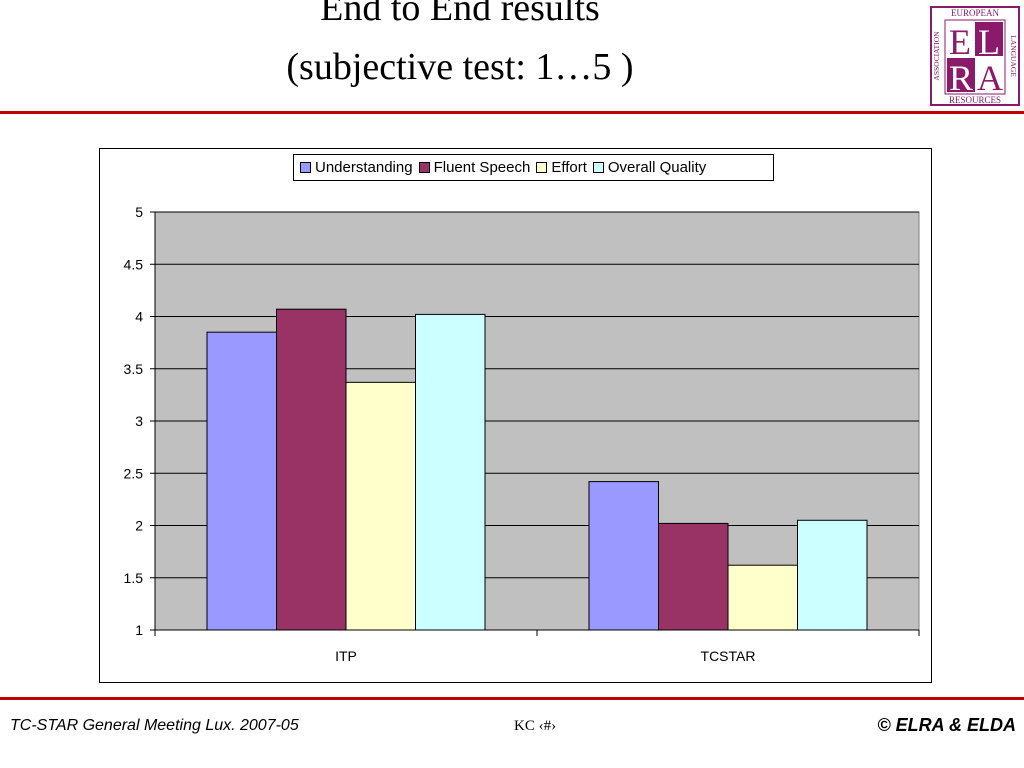  Describe the element at coordinates (990, 78) in the screenshot. I see `logo-letter-a: A` at that location.